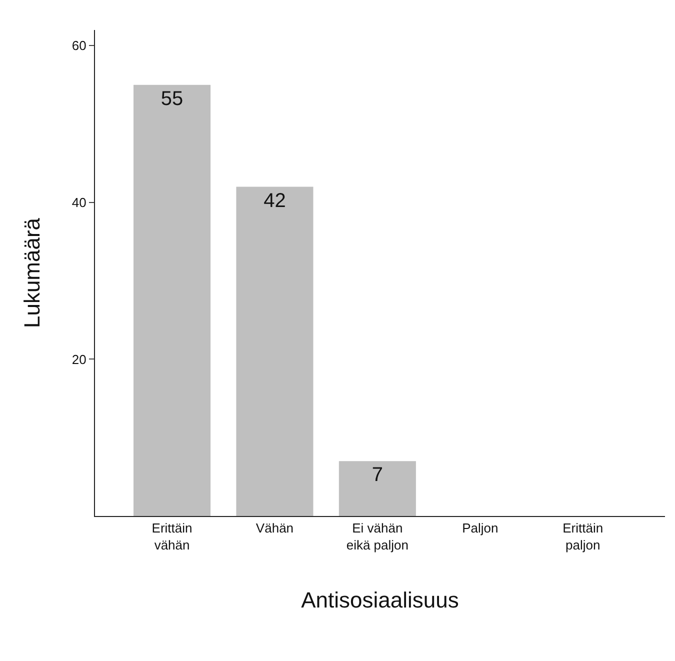 Image resolution: width=675 pixels, height=661 pixels. What do you see at coordinates (172, 99) in the screenshot?
I see `data-label: 55` at bounding box center [172, 99].